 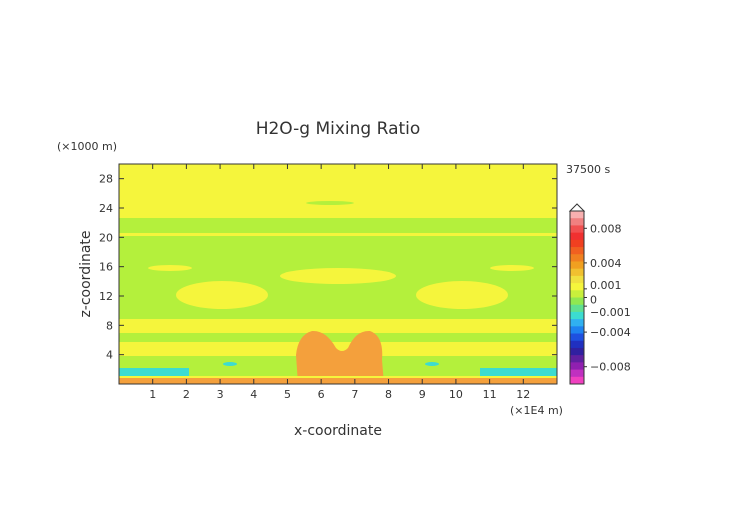 What do you see at coordinates (432, 364) in the screenshot?
I see `cyan-spot-right` at bounding box center [432, 364].